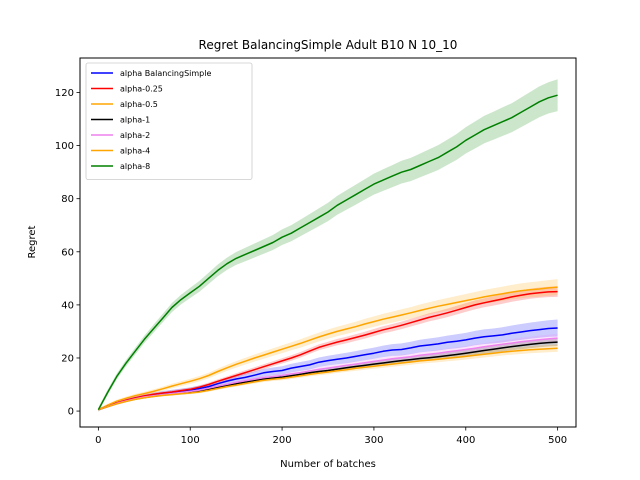 The image size is (640, 480). I want to click on x-tick-label: 500, so click(557, 440).